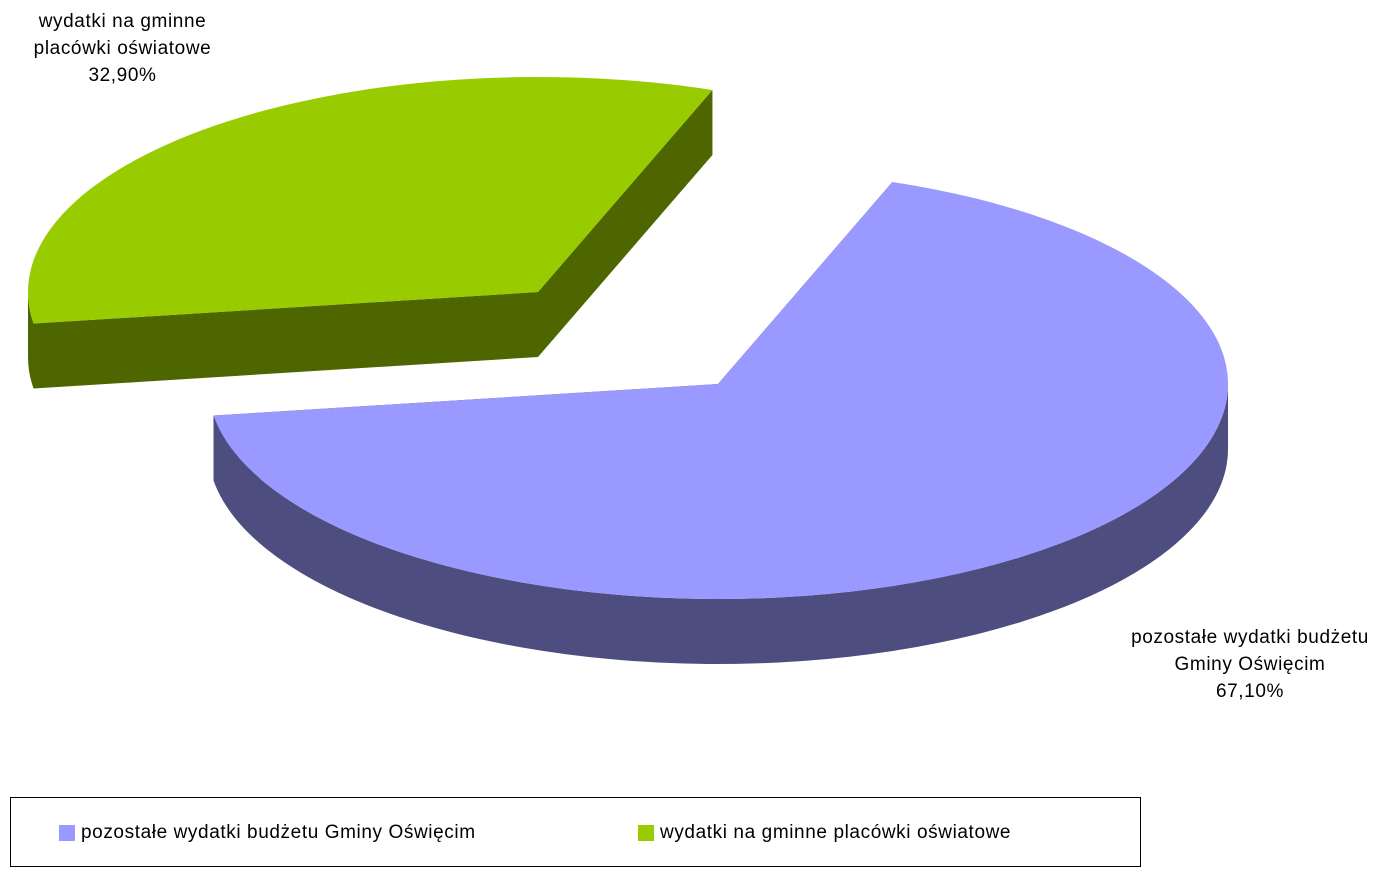 The width and height of the screenshot is (1398, 875). I want to click on data-label-line: Gminy Oświęcim, so click(1250, 664).